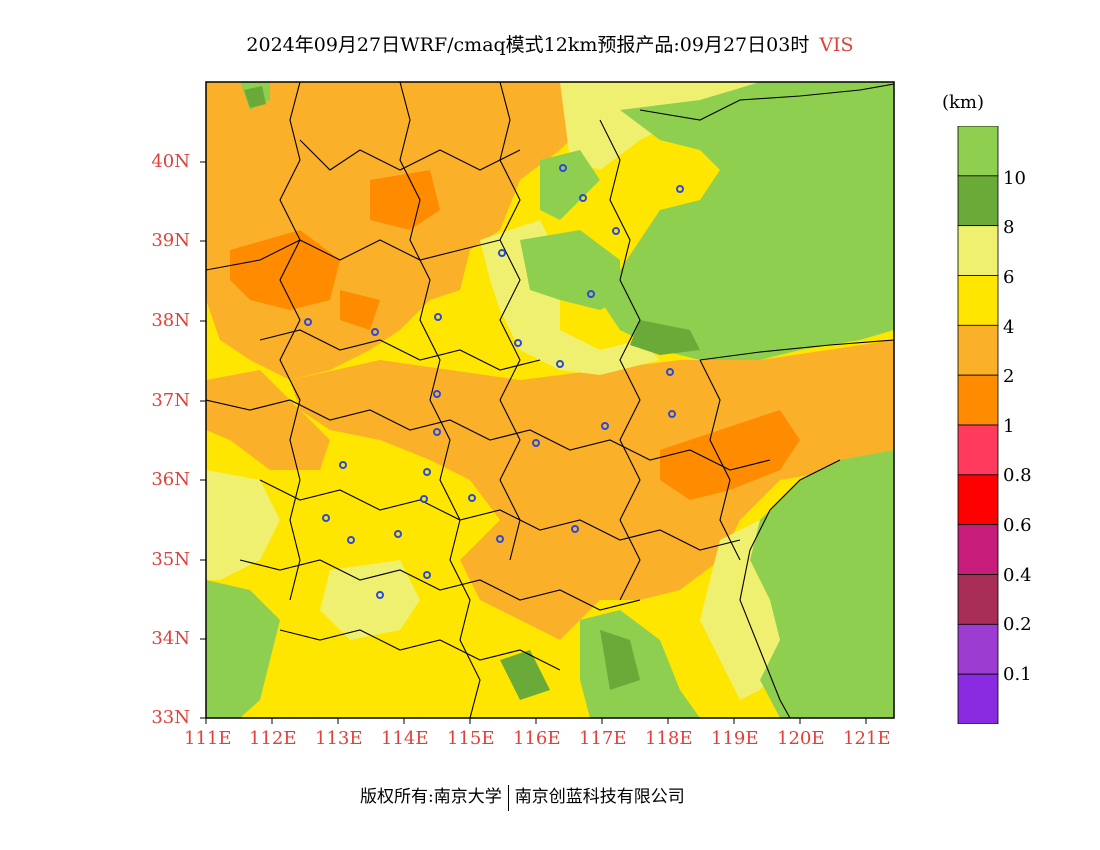 The height and width of the screenshot is (850, 1100). What do you see at coordinates (1009, 277) in the screenshot?
I see `colorbar-label-6: 6` at bounding box center [1009, 277].